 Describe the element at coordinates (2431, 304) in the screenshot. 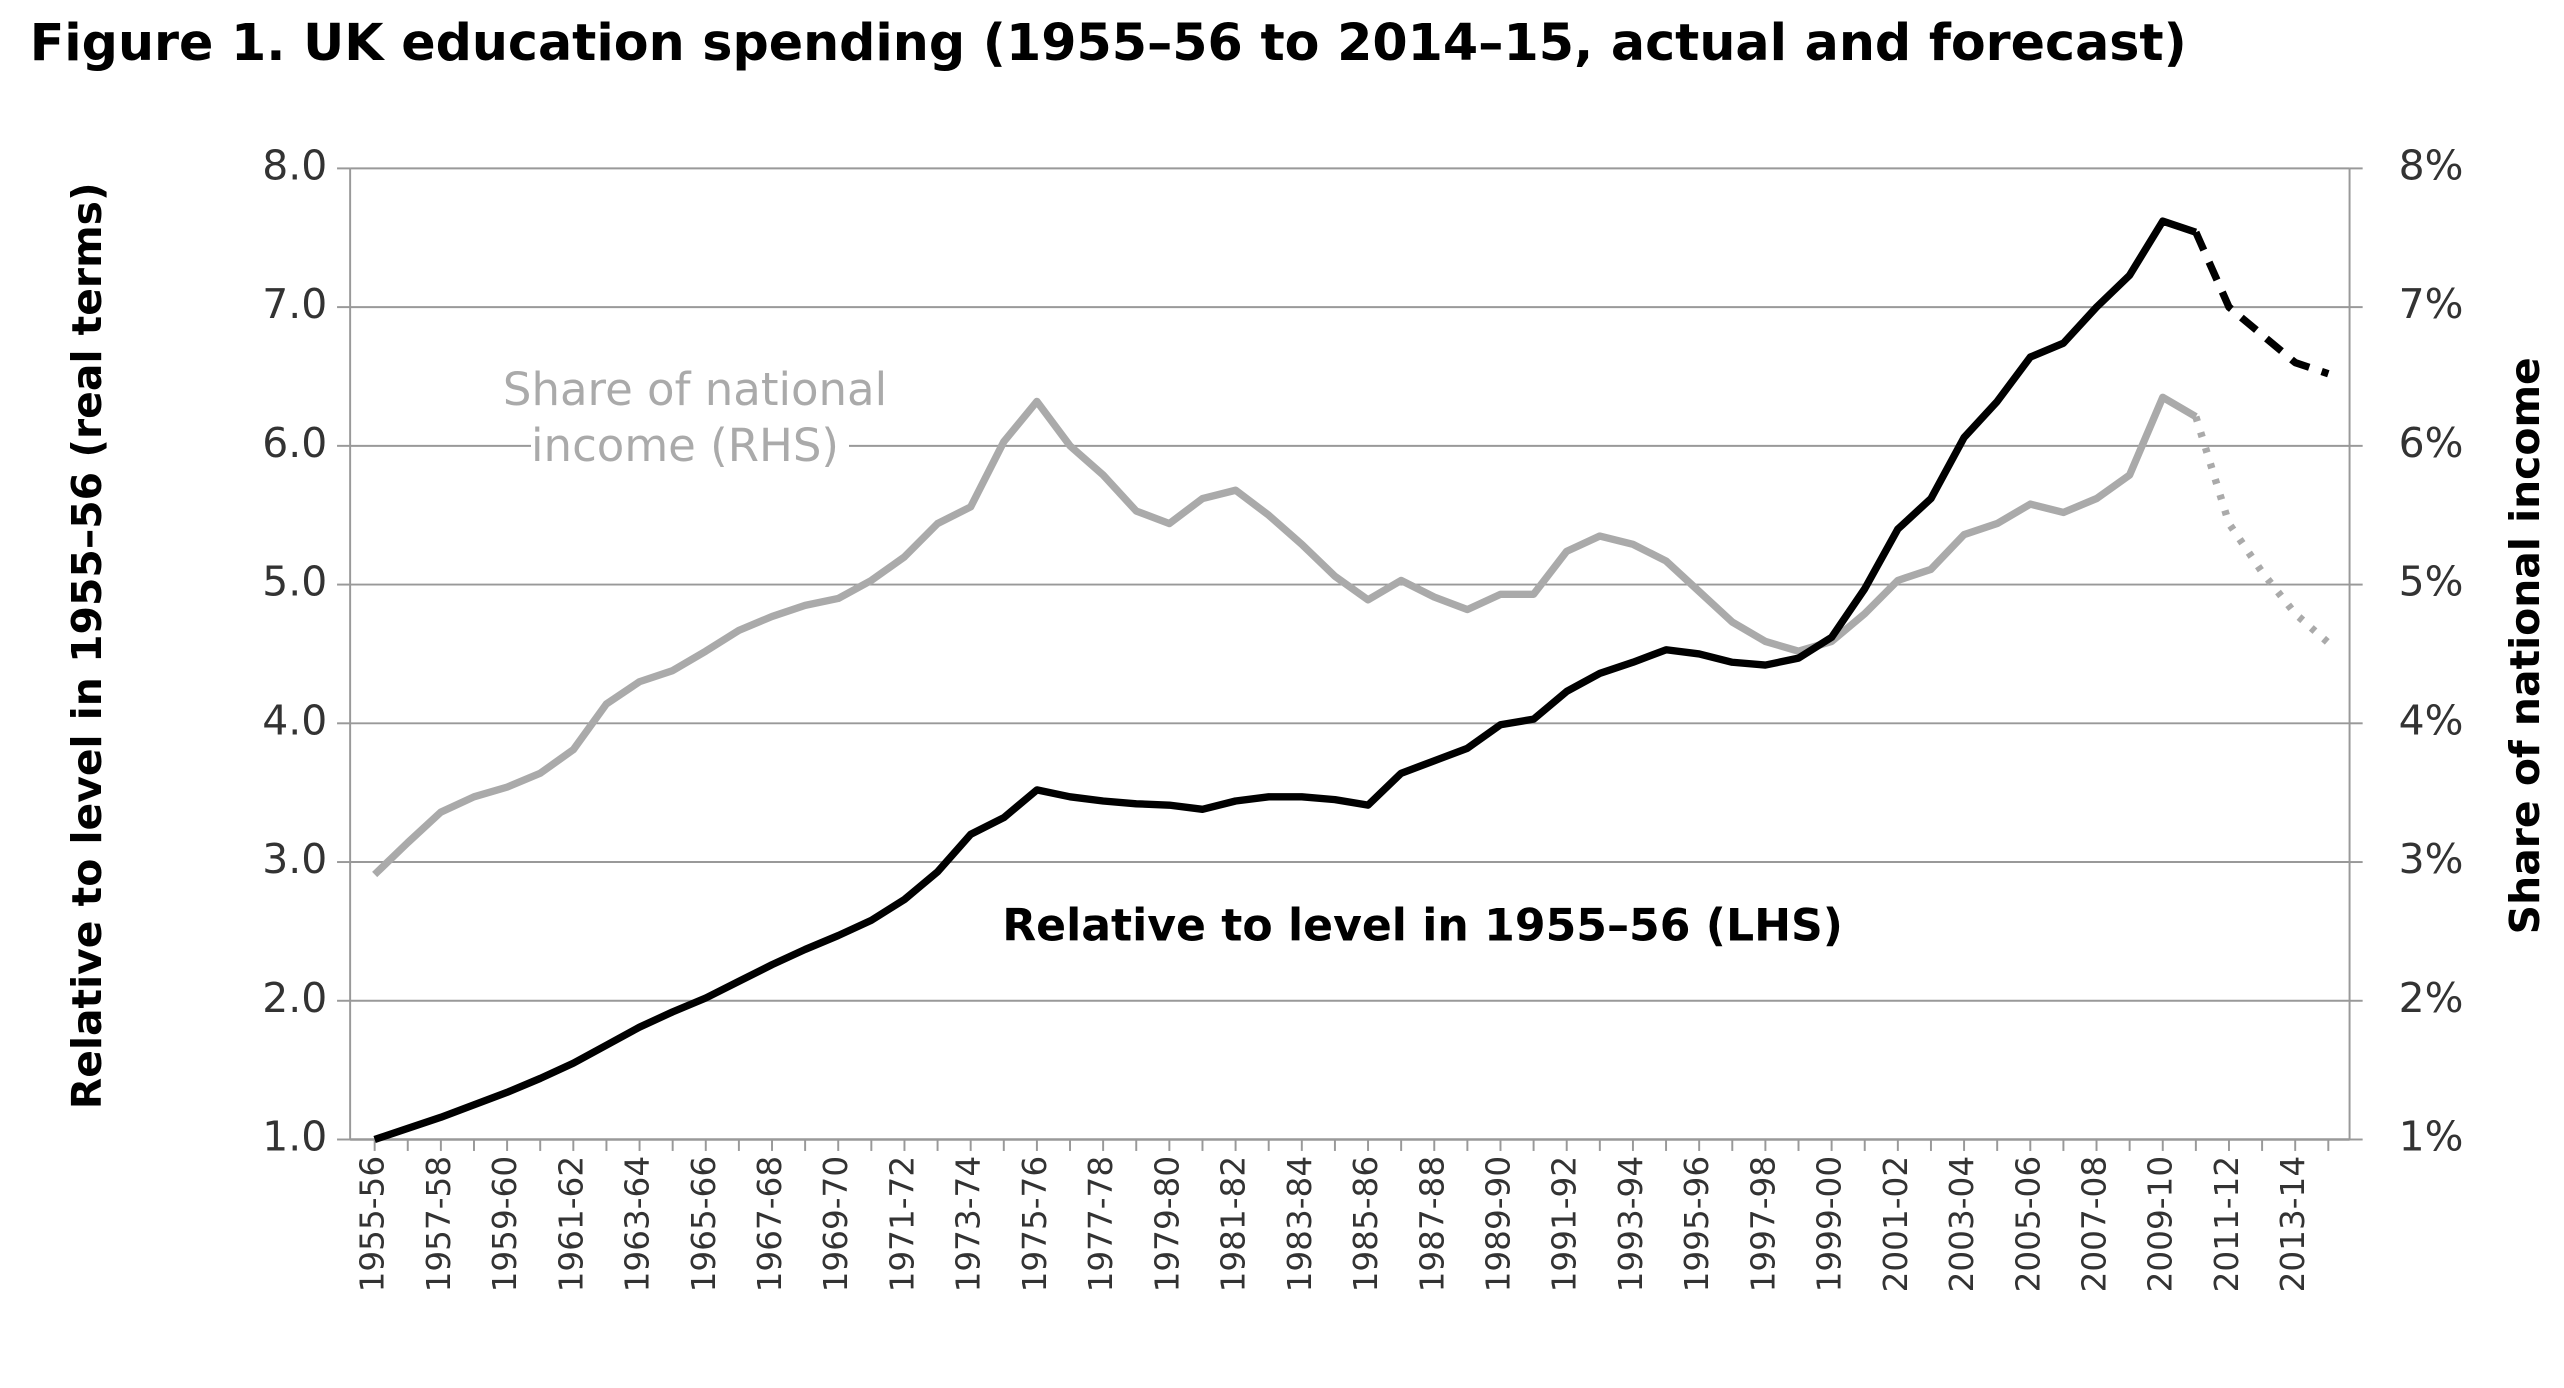

I see `y2-tick-label: 7%` at that location.